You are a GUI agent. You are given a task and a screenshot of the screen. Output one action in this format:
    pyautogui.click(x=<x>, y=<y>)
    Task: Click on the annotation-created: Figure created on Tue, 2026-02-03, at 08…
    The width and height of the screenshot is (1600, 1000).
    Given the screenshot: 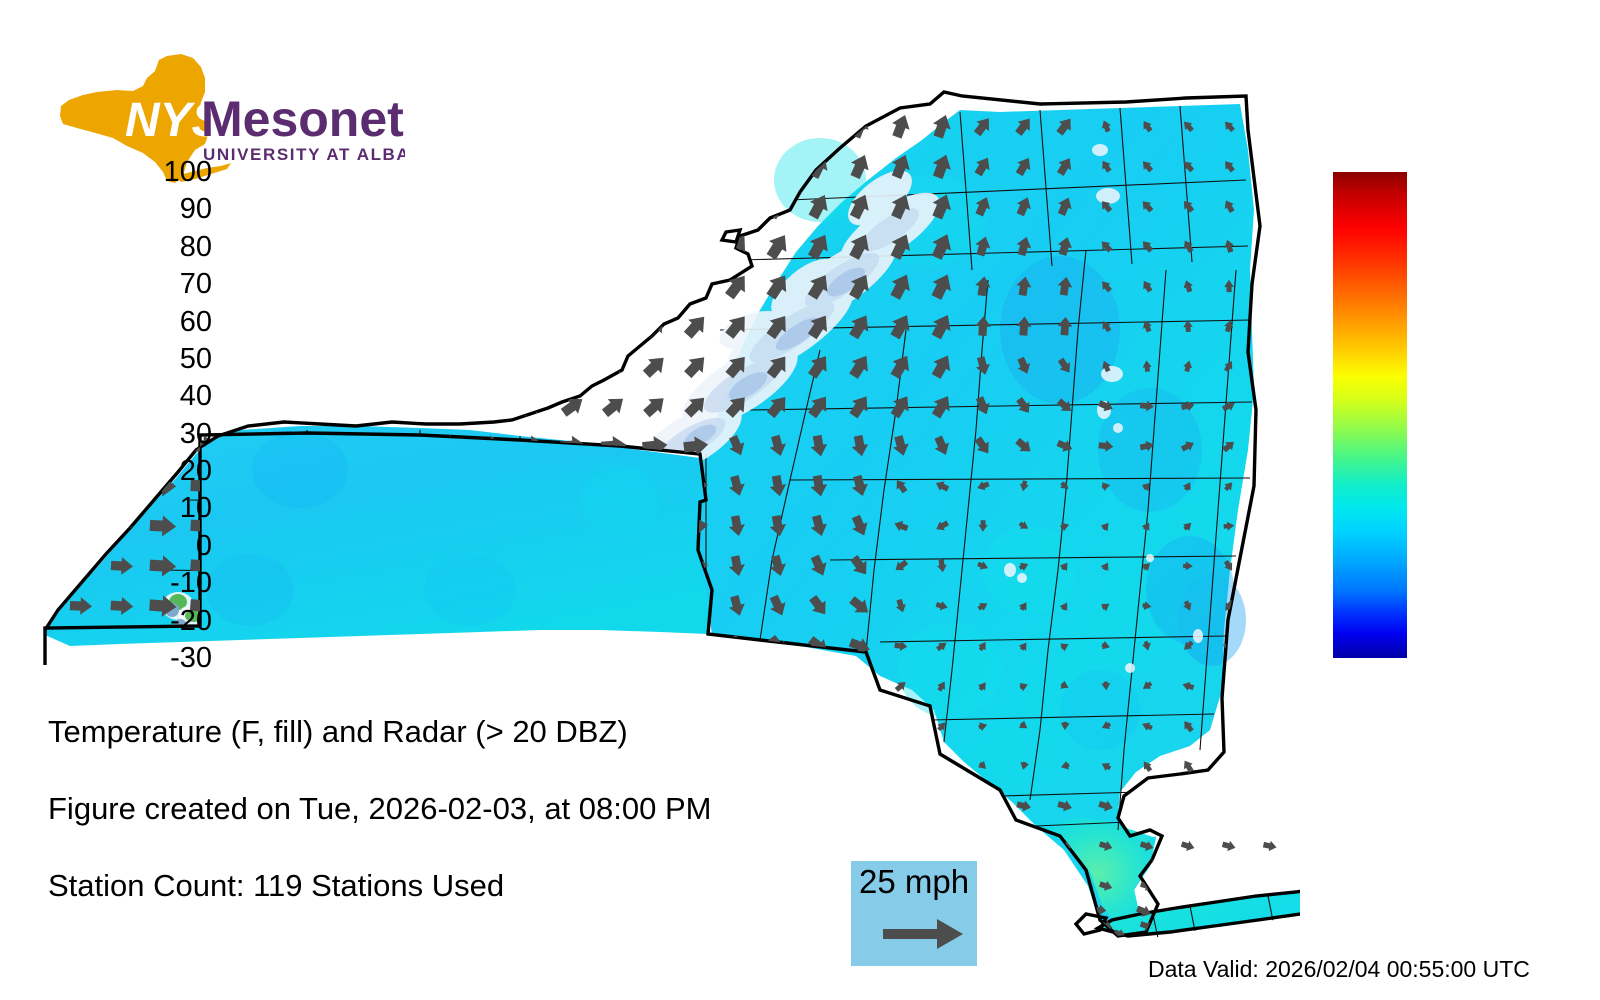 What is the action you would take?
    pyautogui.click(x=380, y=808)
    